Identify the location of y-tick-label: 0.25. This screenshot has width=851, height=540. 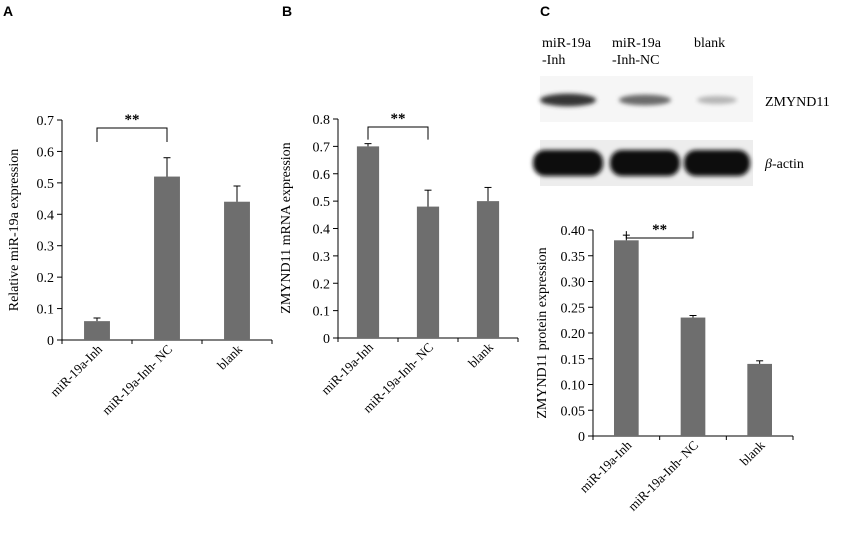
(573, 308).